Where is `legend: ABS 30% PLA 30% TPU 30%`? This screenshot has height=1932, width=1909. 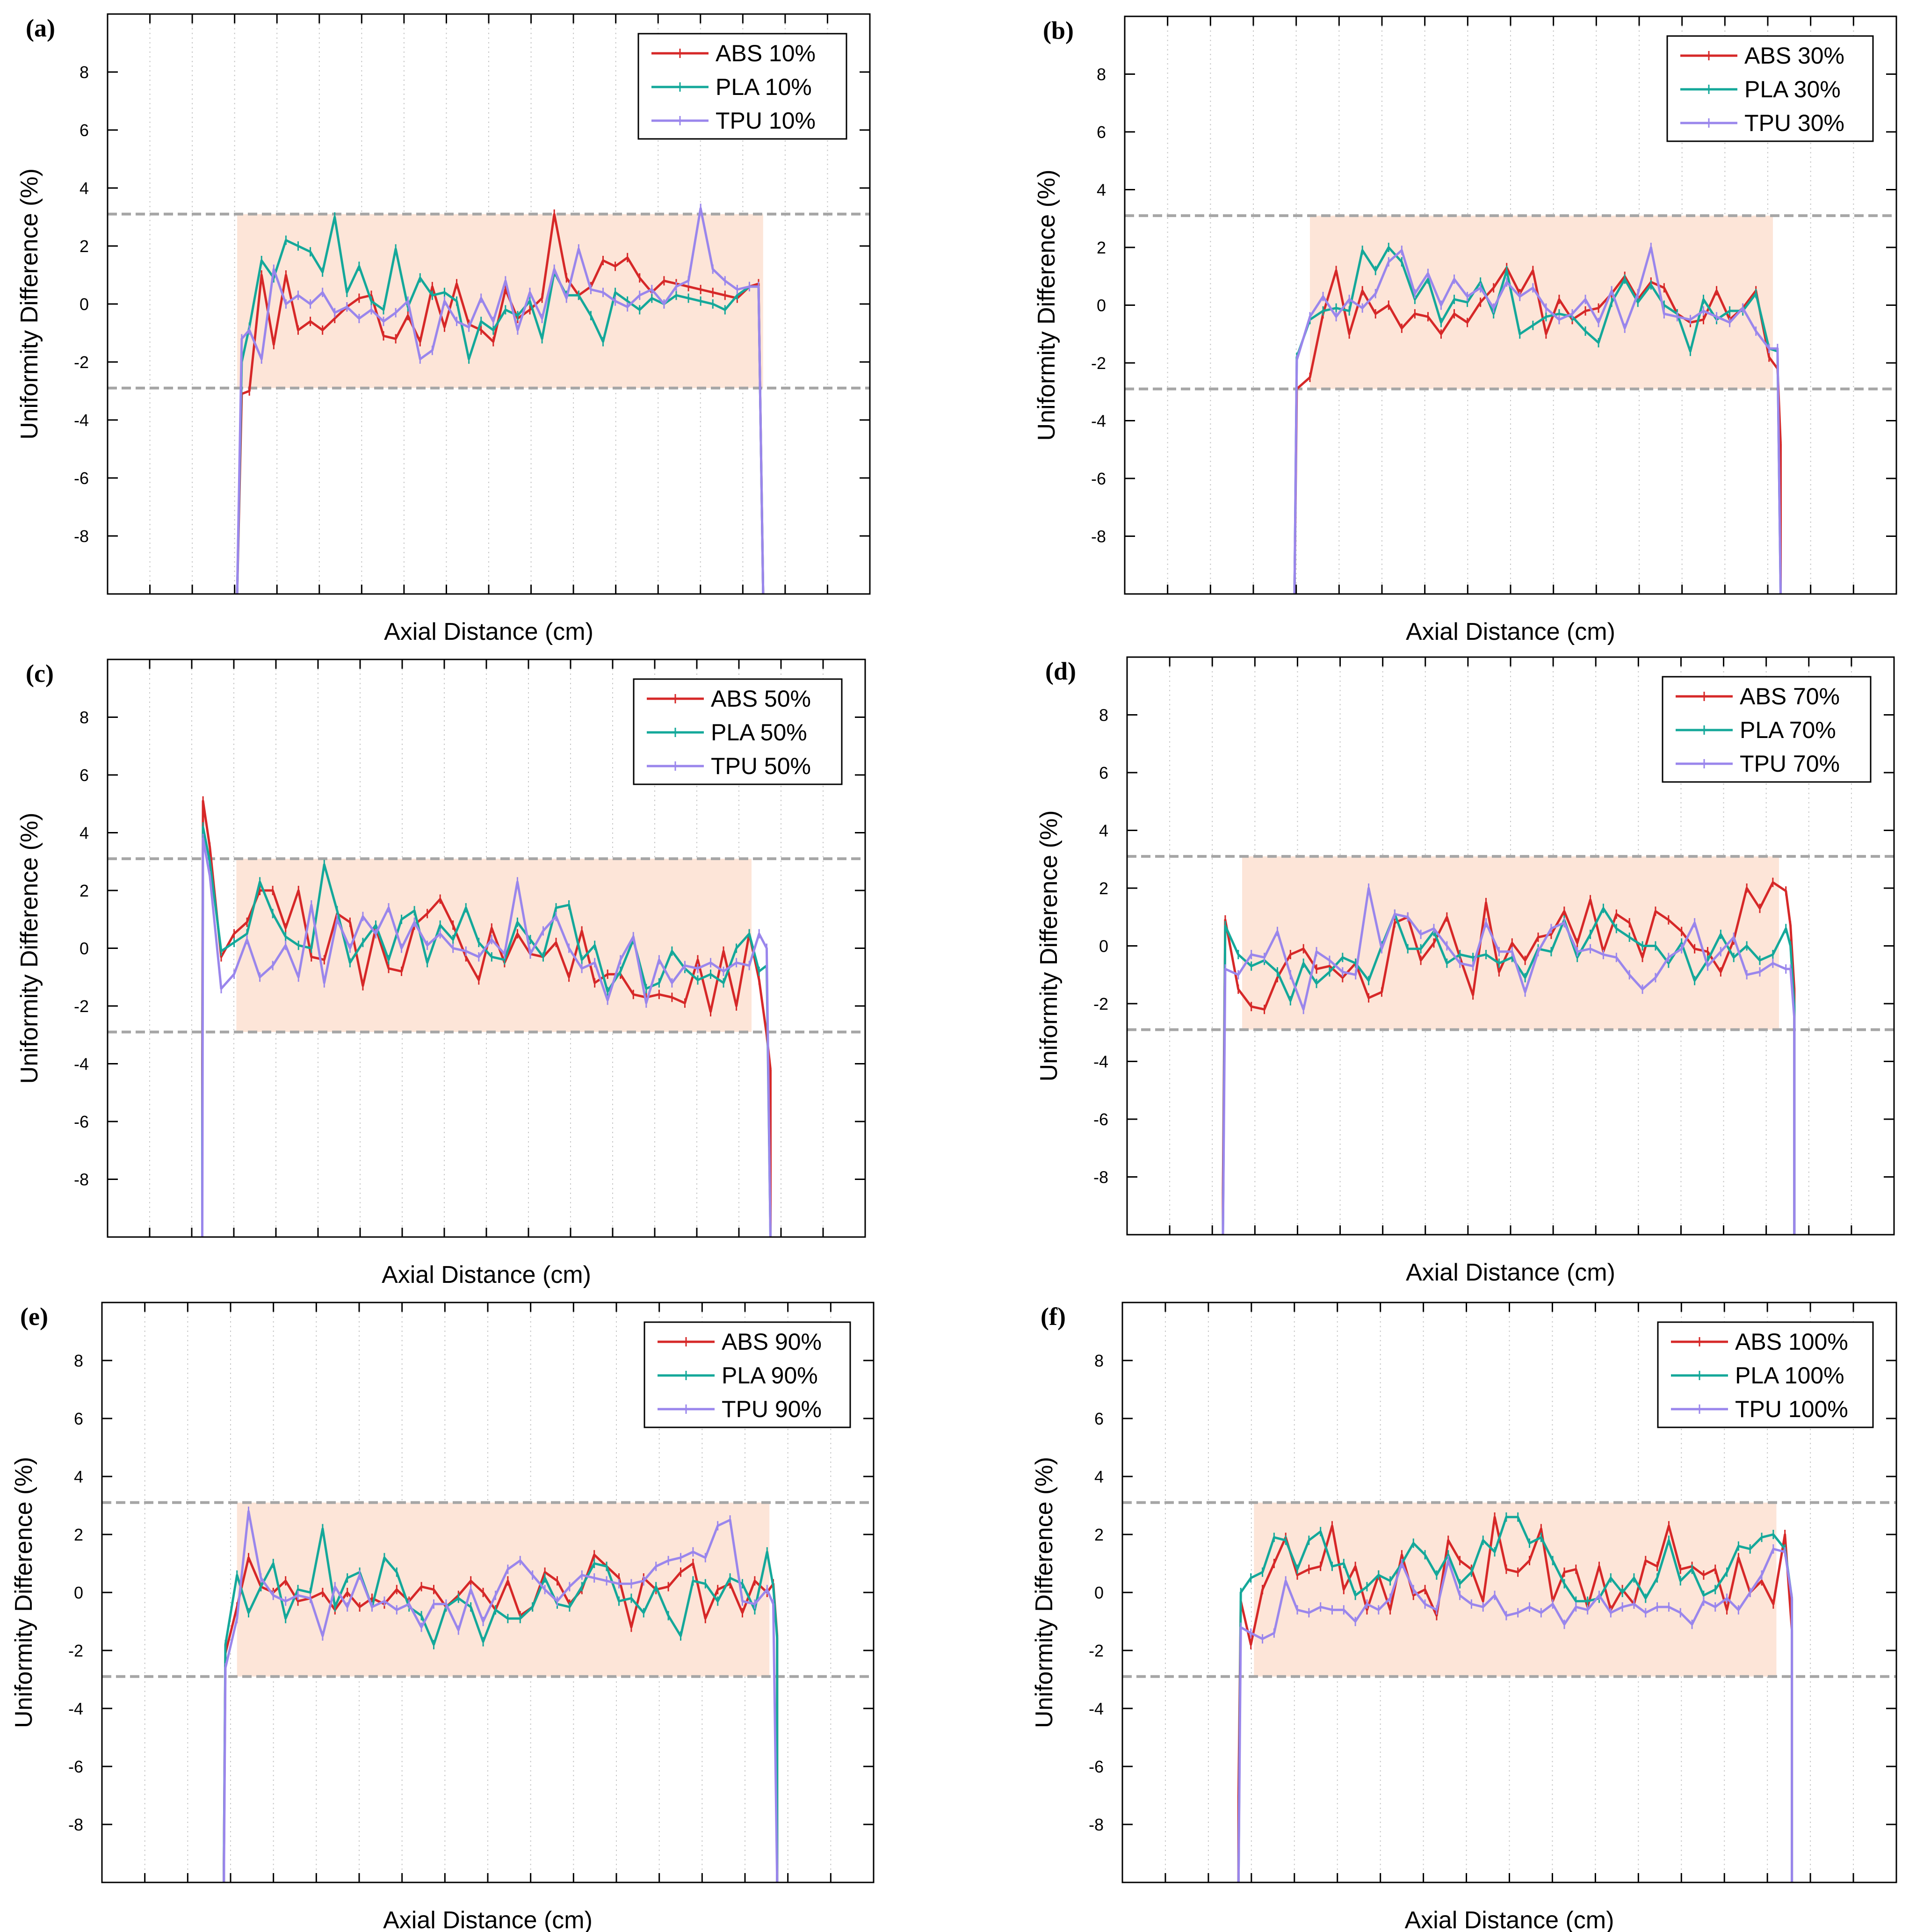 legend: ABS 30% PLA 30% TPU 30% is located at coordinates (1770, 89).